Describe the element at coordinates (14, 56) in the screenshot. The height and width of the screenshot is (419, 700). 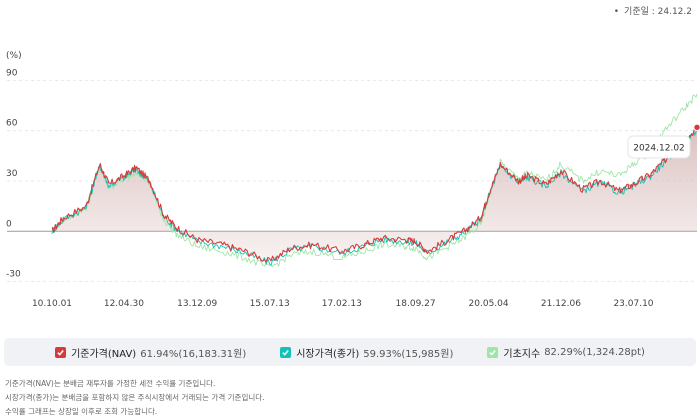
I see `y-axis-unit: (%)` at that location.